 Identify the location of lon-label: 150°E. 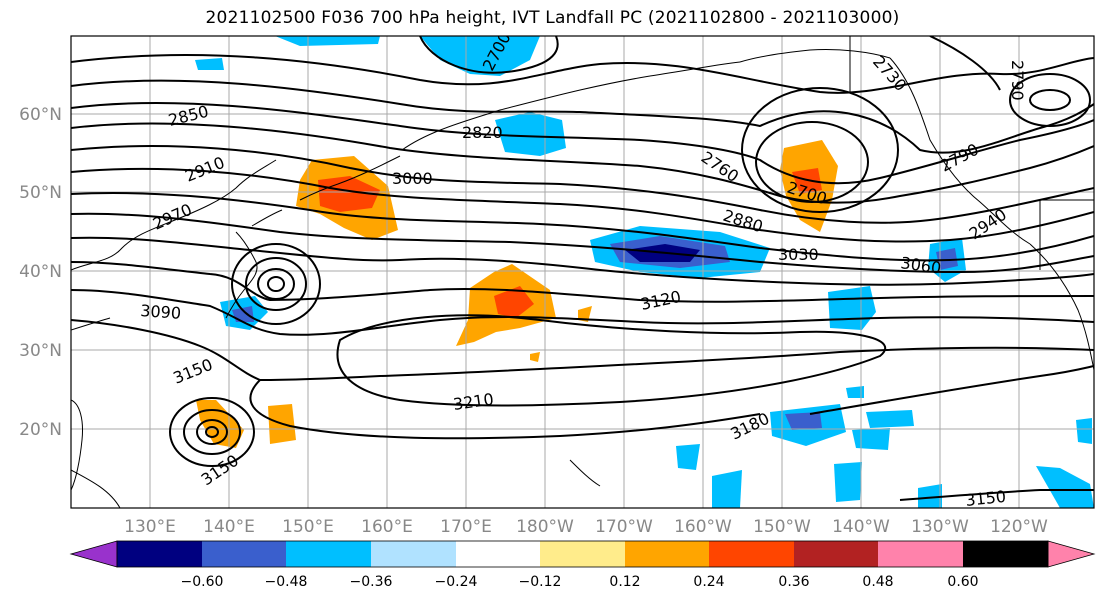
(308, 527).